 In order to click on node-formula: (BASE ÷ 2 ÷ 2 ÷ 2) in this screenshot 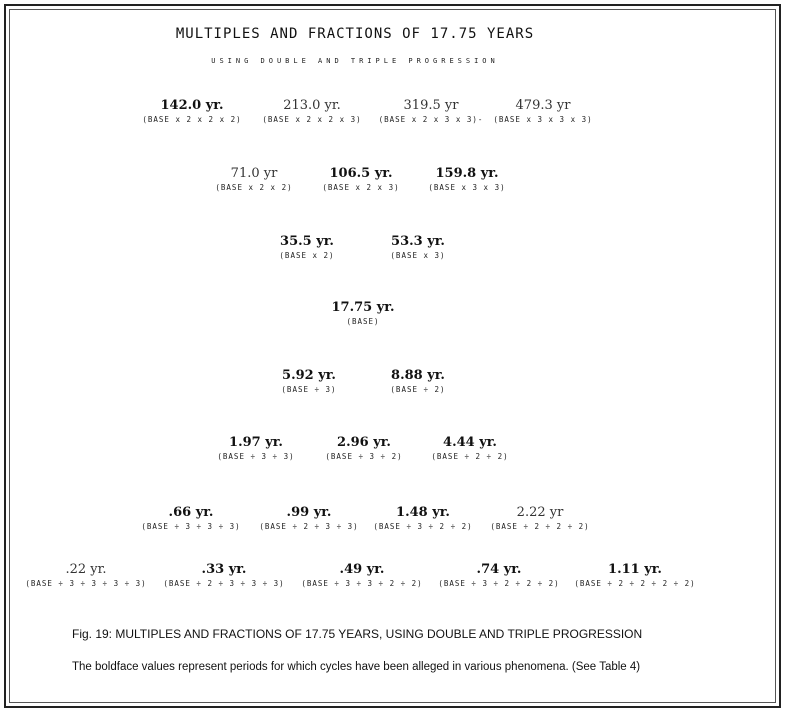, I will do `click(540, 526)`.